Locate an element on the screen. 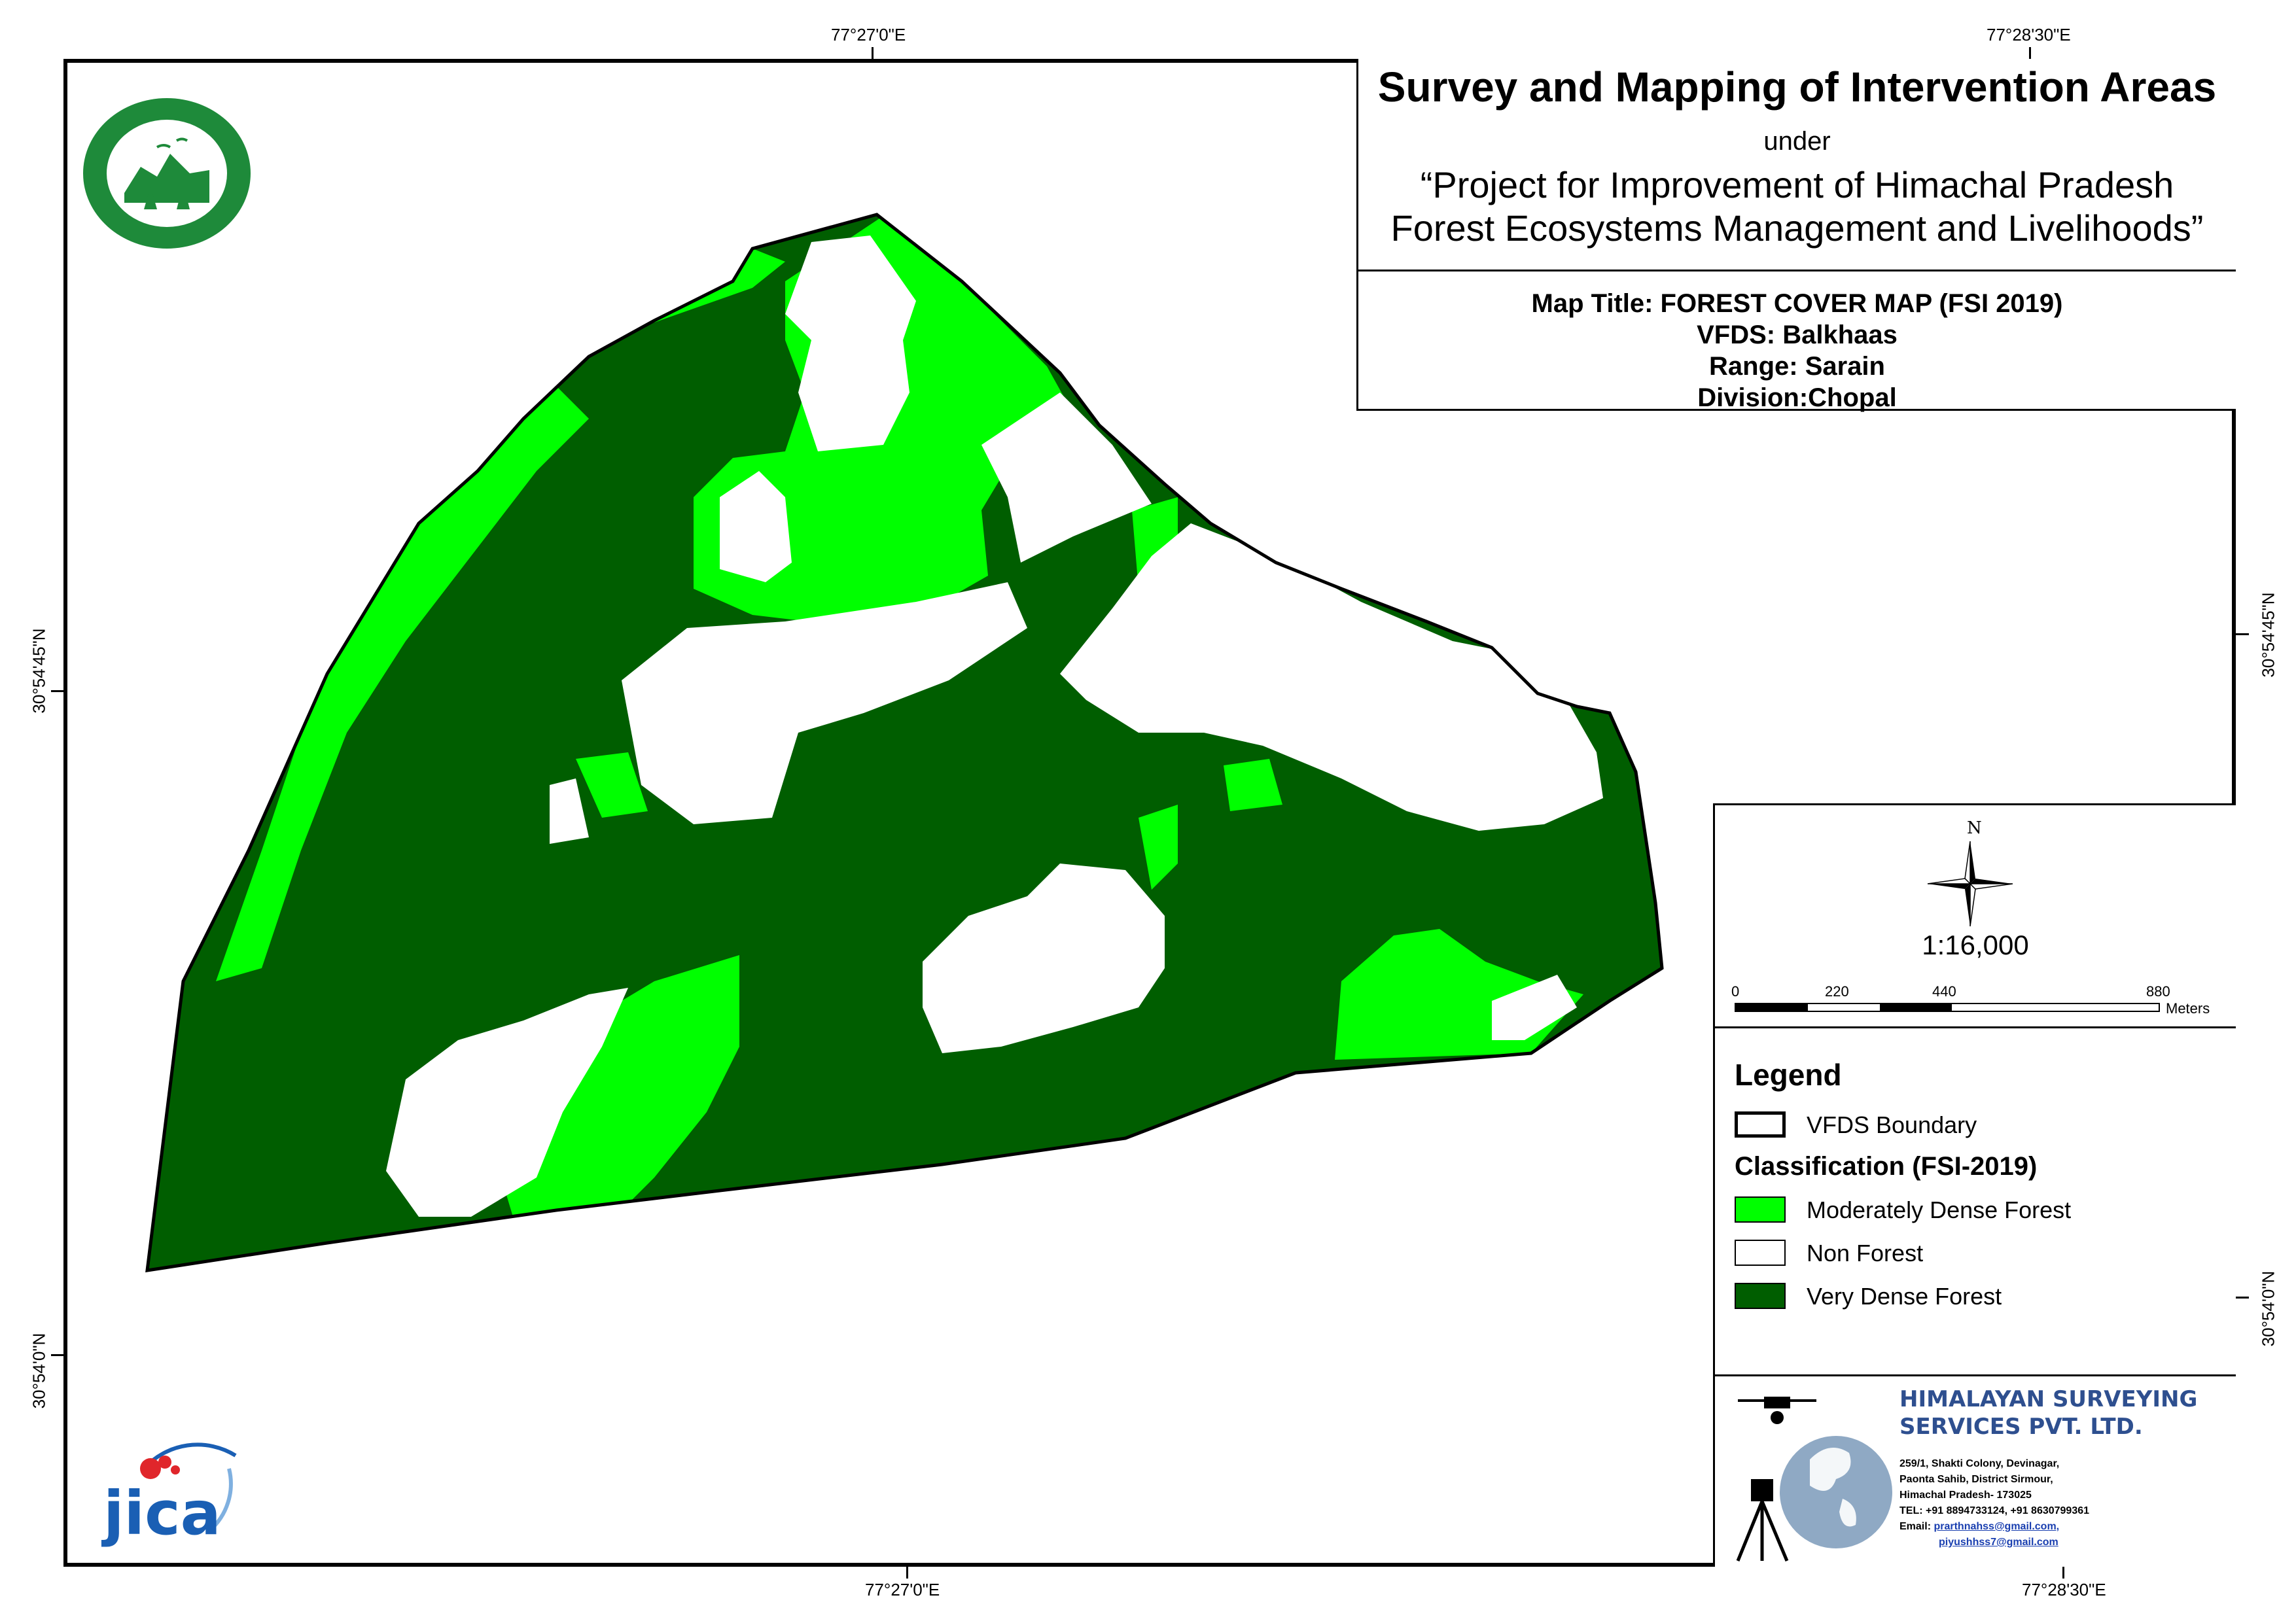 This screenshot has height=1623, width=2296. vfds-name: VFDS: Balkhaas is located at coordinates (1797, 335).